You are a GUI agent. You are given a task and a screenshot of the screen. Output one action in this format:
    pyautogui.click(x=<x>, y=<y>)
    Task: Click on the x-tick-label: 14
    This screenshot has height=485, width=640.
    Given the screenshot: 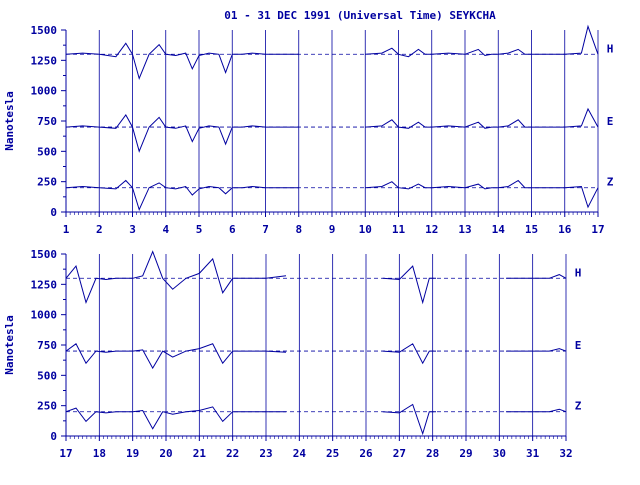 What is the action you would take?
    pyautogui.click(x=499, y=229)
    